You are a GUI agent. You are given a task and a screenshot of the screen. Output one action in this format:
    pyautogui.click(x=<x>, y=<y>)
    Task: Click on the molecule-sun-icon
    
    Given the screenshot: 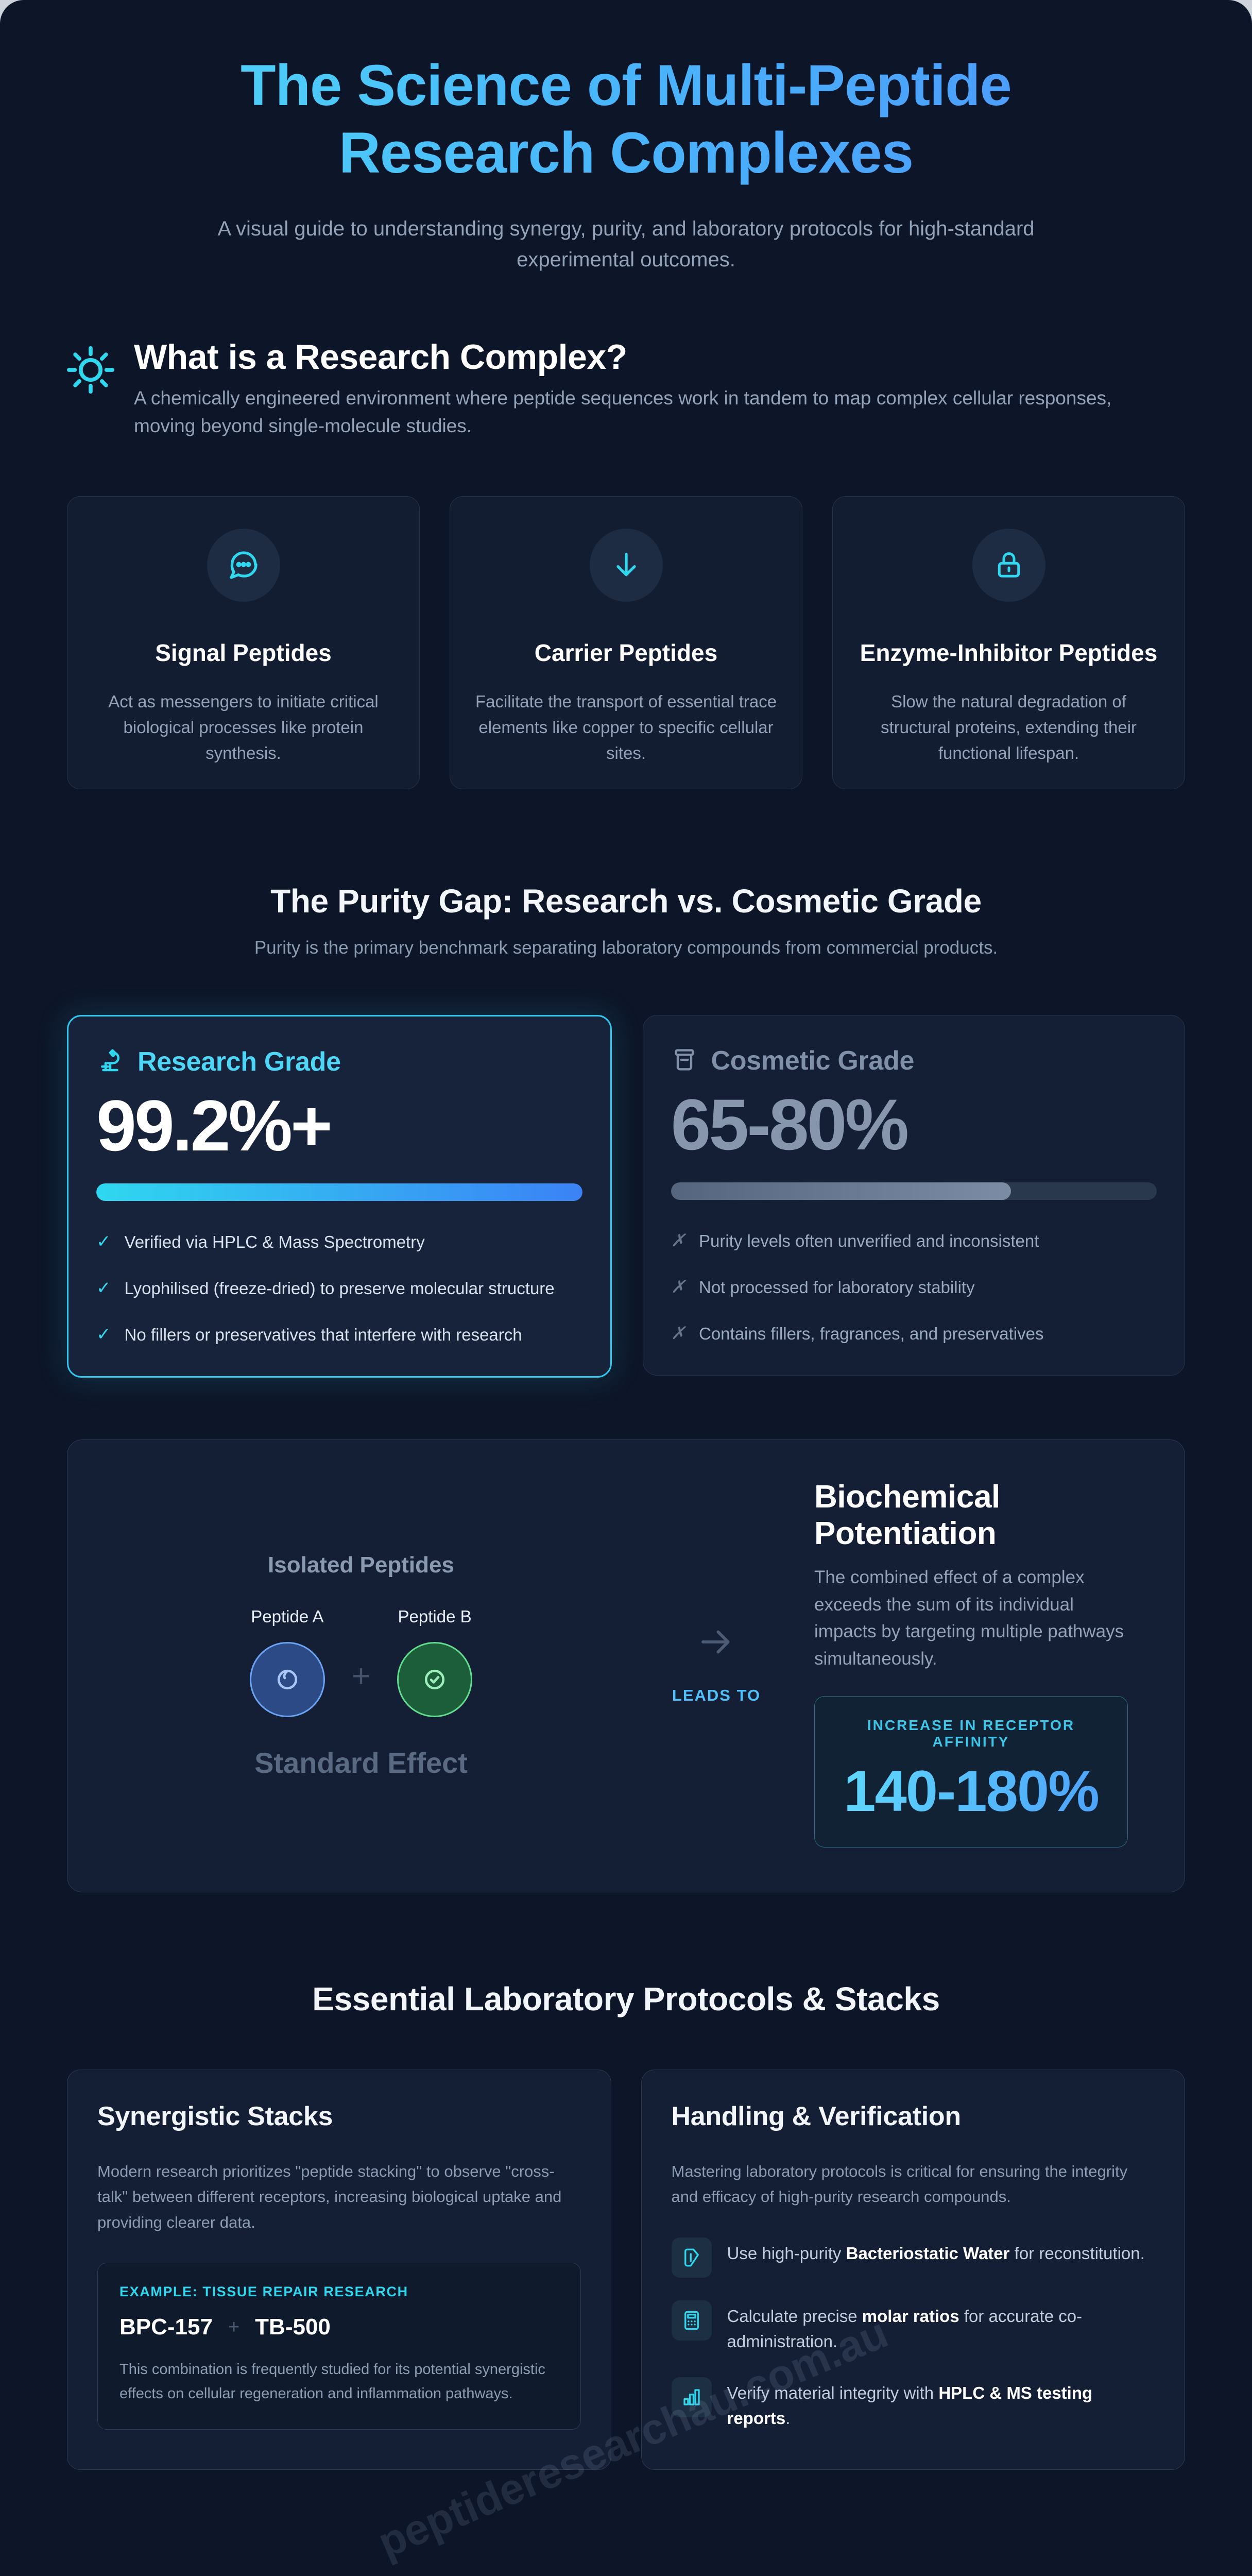 What is the action you would take?
    pyautogui.click(x=91, y=371)
    